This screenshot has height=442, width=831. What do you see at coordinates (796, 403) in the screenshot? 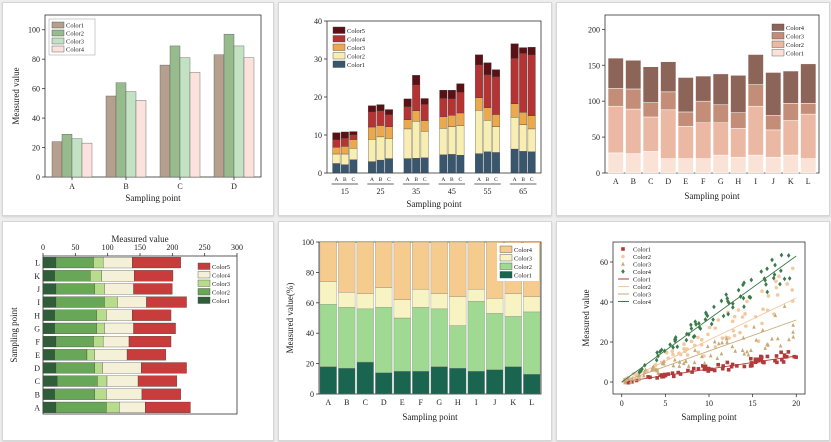
I see `x-tick-label: 20` at bounding box center [796, 403].